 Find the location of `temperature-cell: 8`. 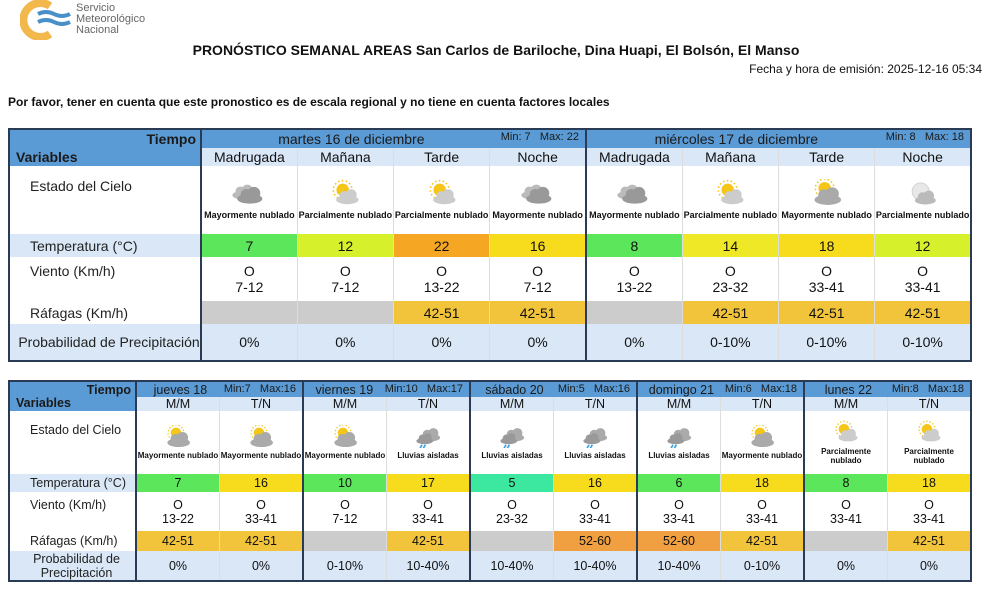

temperature-cell: 8 is located at coordinates (633, 245).